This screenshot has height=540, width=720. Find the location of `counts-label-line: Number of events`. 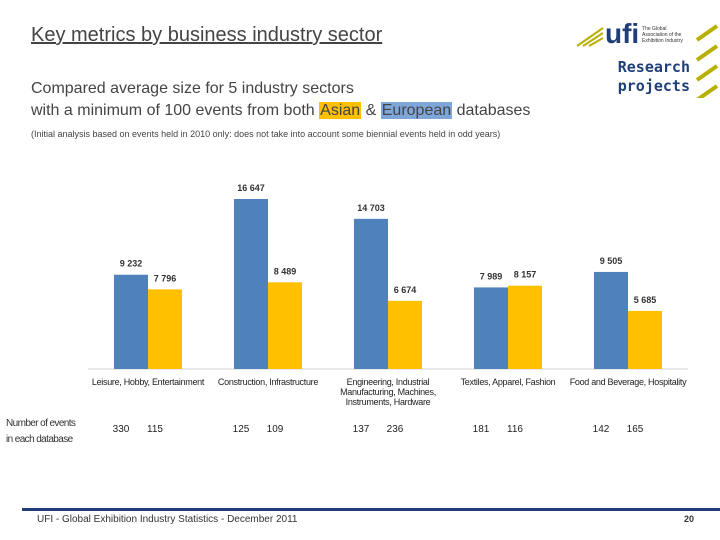

counts-label-line: Number of events is located at coordinates (41, 423).